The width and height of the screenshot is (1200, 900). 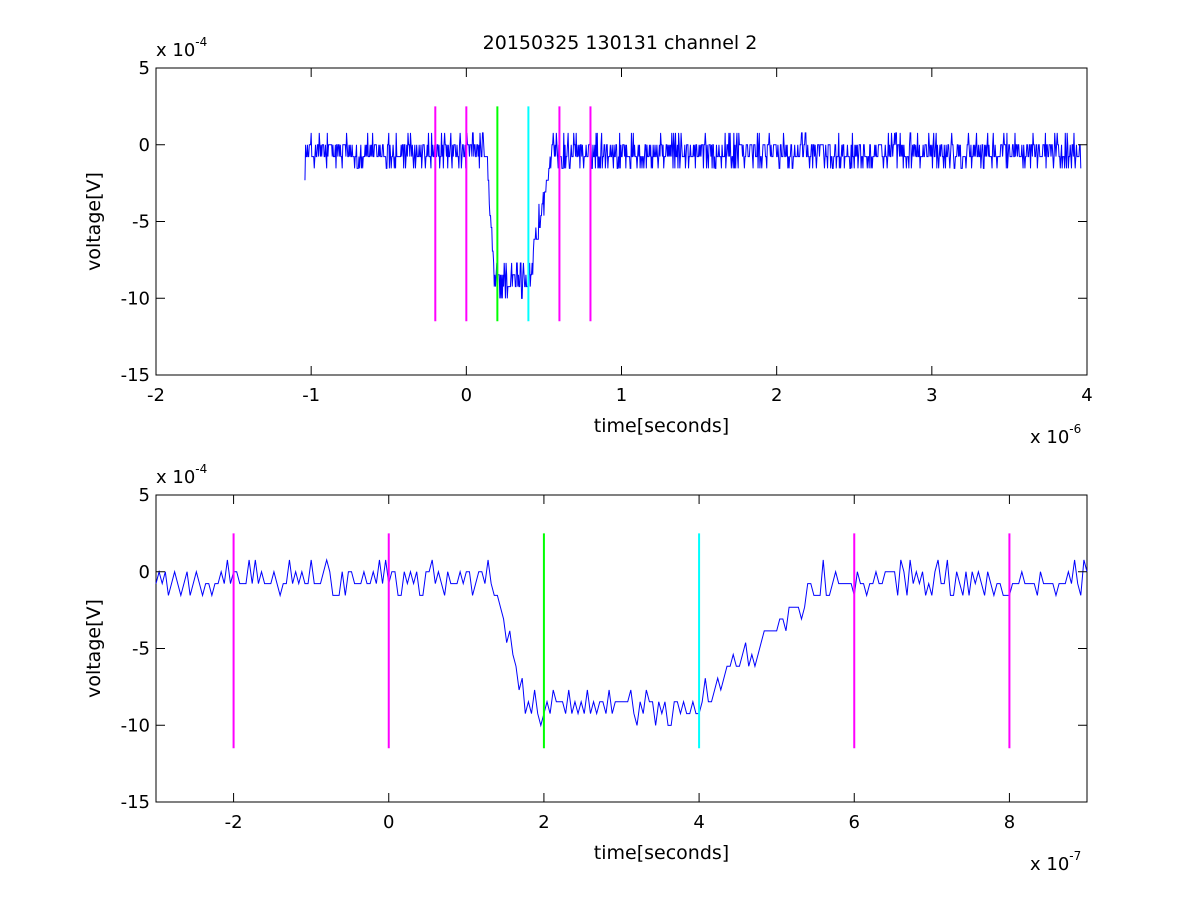 What do you see at coordinates (1055, 435) in the screenshot?
I see `x-exponent-label: x 10-6` at bounding box center [1055, 435].